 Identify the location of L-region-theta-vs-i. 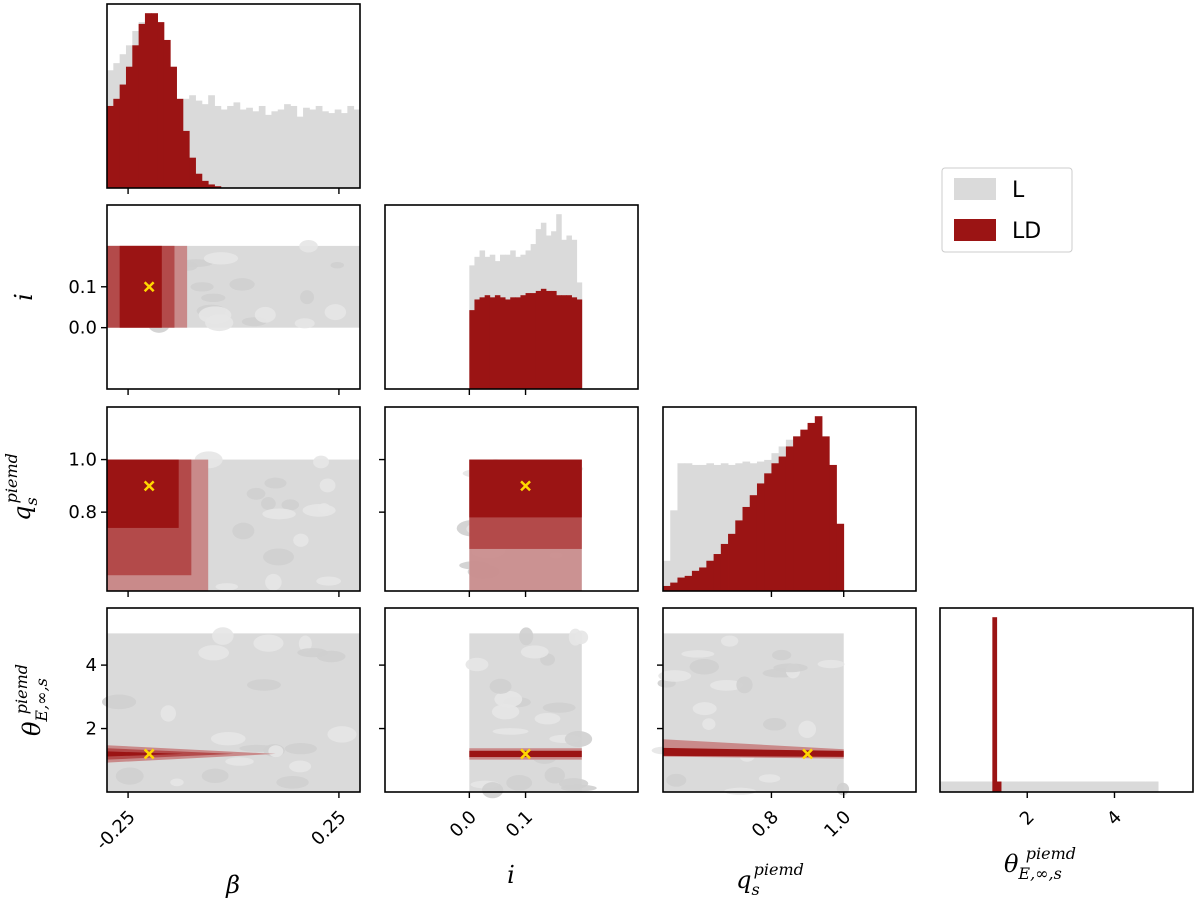
(525, 712).